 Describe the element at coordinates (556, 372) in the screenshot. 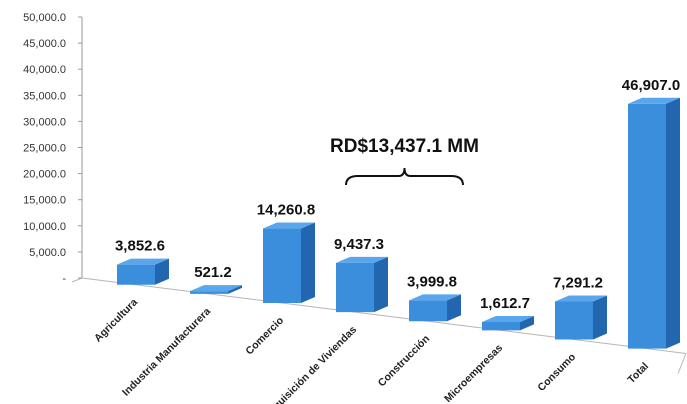

I see `category-label: Consumo` at that location.